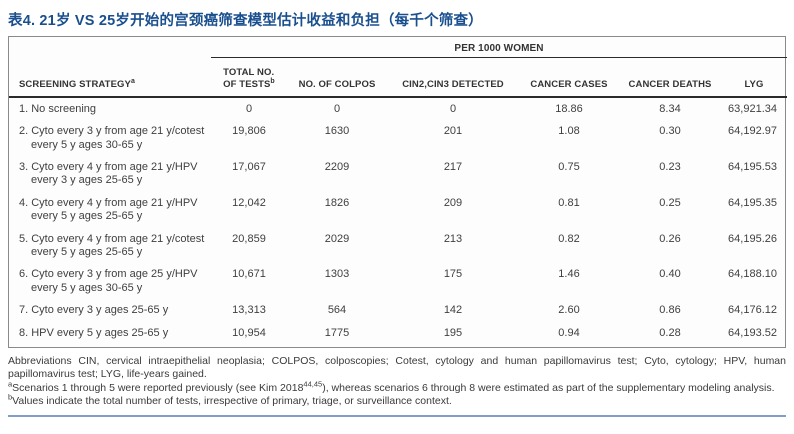 This screenshot has height=434, width=794. I want to click on col-header-cancer-cases: CANCER CASES, so click(569, 77).